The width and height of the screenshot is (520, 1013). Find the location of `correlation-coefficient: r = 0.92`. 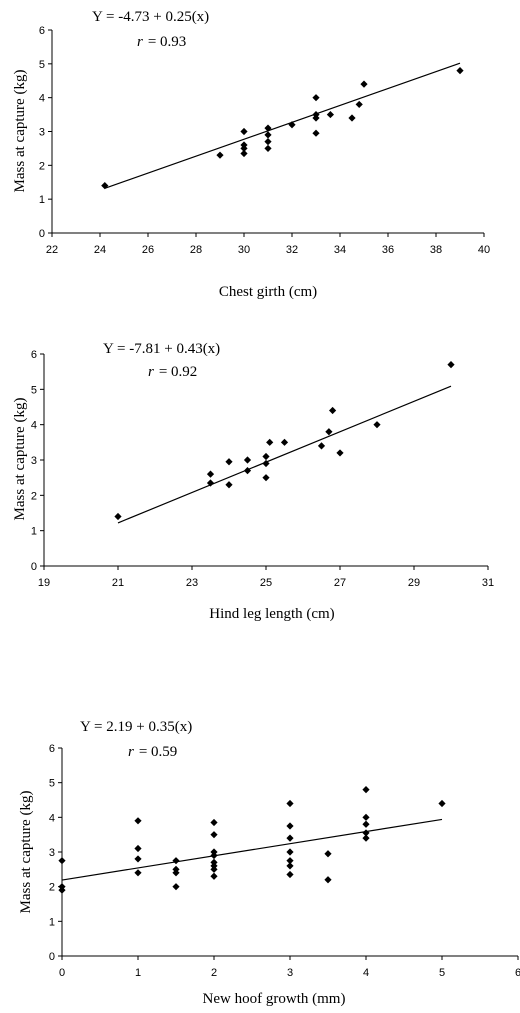

correlation-coefficient: r = 0.92 is located at coordinates (172, 372).